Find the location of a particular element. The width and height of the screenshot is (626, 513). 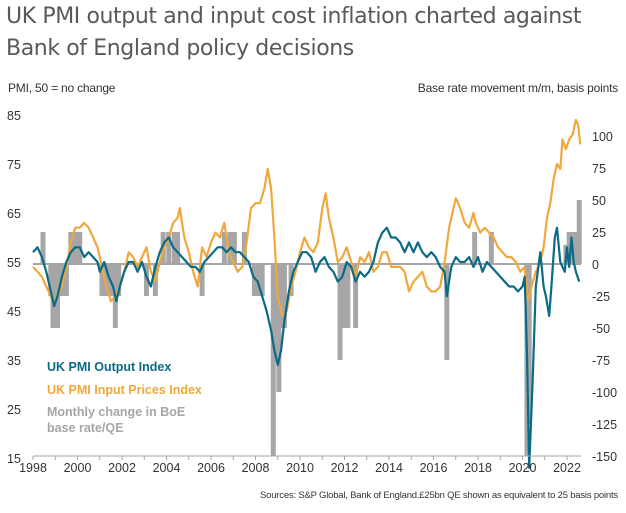

x-tick-label: 2002 is located at coordinates (122, 468).